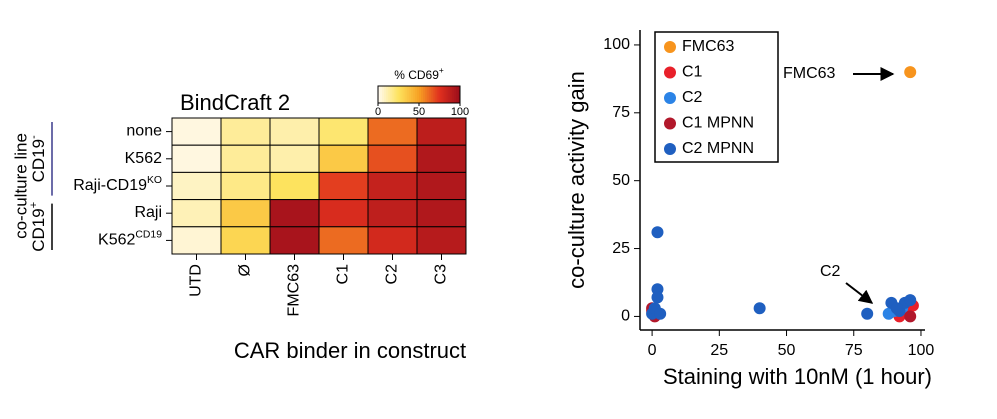  I want to click on row-label: K562CD19, so click(130, 239).